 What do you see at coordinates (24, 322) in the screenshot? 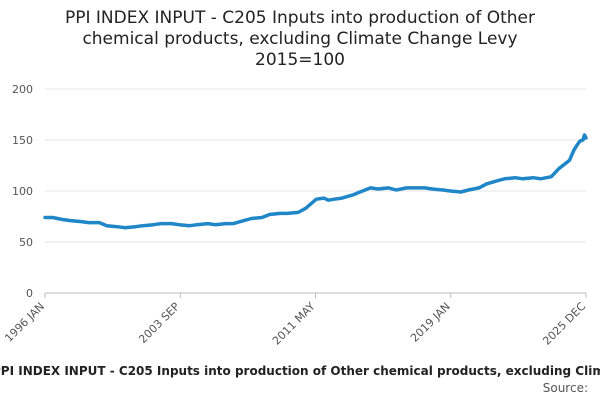
I see `x-tick-label: 1996 JAN` at bounding box center [24, 322].